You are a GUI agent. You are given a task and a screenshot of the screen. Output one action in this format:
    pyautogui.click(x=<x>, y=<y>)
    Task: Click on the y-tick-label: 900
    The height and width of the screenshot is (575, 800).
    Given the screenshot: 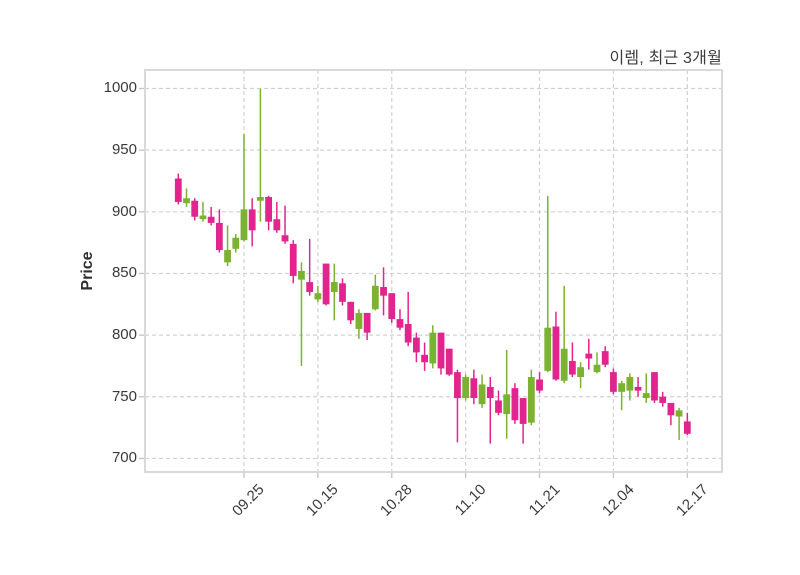 What is the action you would take?
    pyautogui.click(x=124, y=211)
    